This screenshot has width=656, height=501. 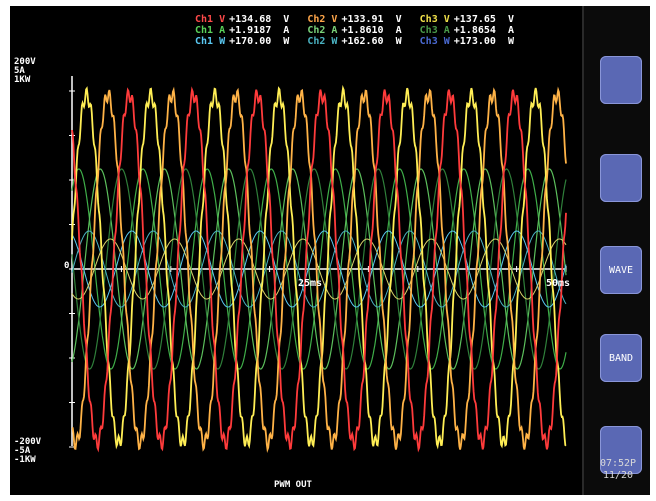 What do you see at coordinates (293, 485) in the screenshot?
I see `mode-footer: PWM OUT` at bounding box center [293, 485].